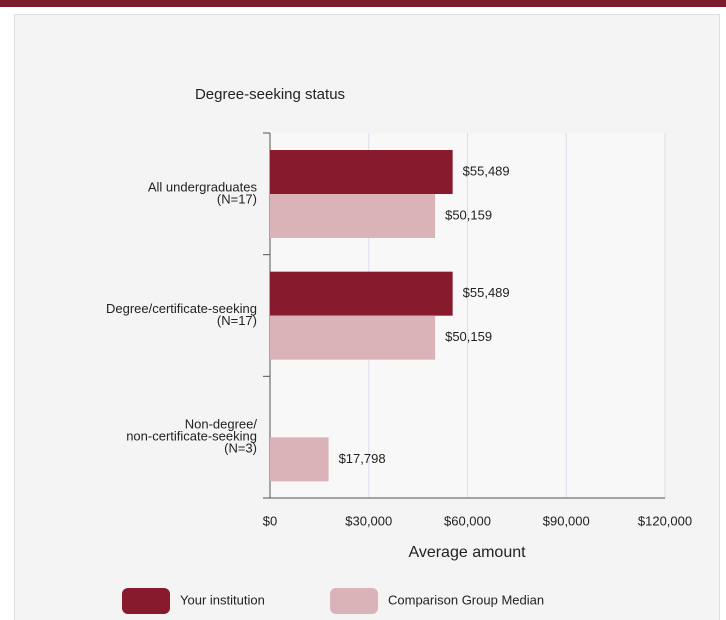 The height and width of the screenshot is (620, 726). I want to click on legend-label: Comparison Group Median, so click(466, 599).